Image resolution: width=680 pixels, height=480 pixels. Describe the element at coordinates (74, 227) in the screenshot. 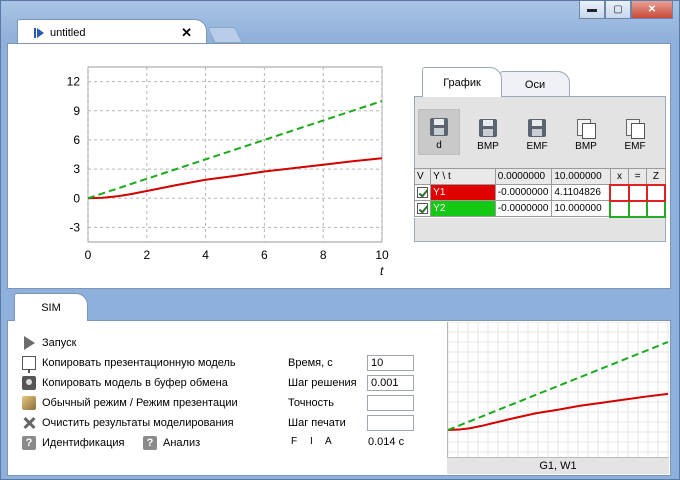

I see `y-tick-label: -3` at that location.